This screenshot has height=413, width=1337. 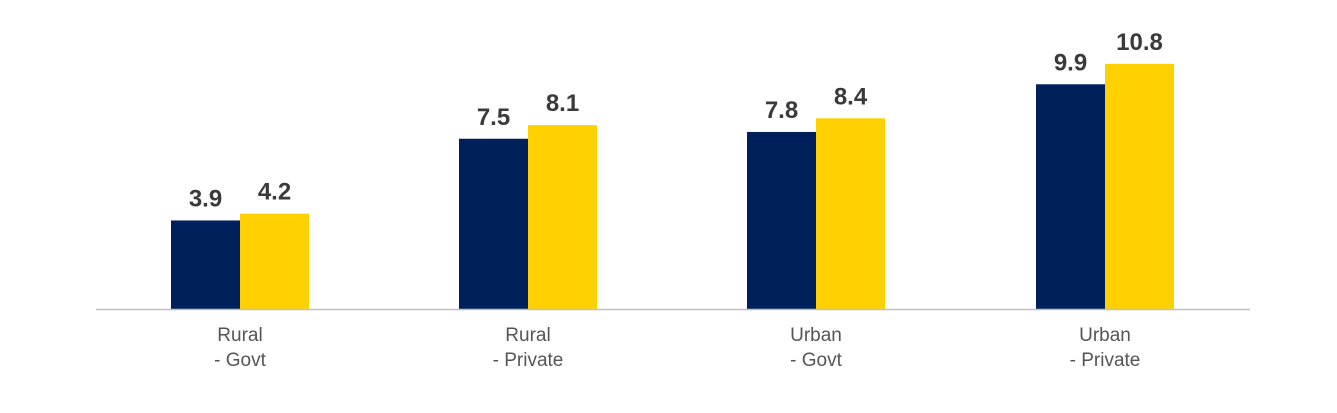 What do you see at coordinates (850, 213) in the screenshot?
I see `bar-series2-cat3` at bounding box center [850, 213].